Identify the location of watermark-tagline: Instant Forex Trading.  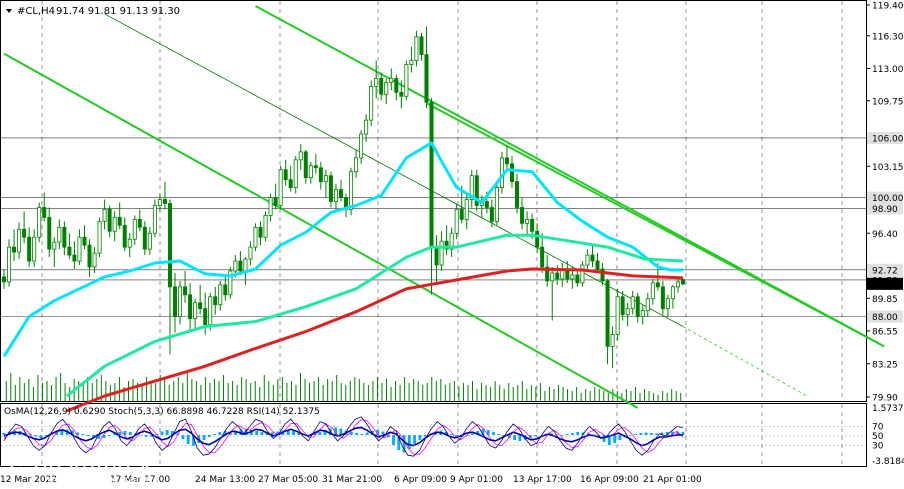
(102, 479).